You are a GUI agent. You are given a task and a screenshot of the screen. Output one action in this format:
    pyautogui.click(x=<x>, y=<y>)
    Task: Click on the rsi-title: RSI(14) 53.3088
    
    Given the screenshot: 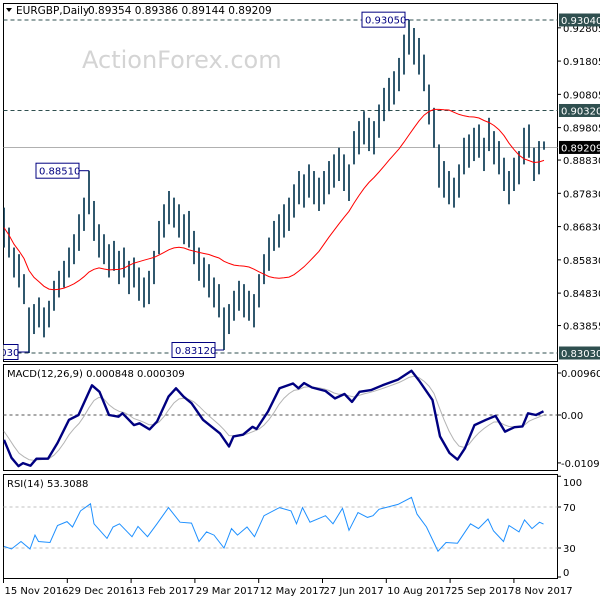 What is the action you would take?
    pyautogui.click(x=47, y=484)
    